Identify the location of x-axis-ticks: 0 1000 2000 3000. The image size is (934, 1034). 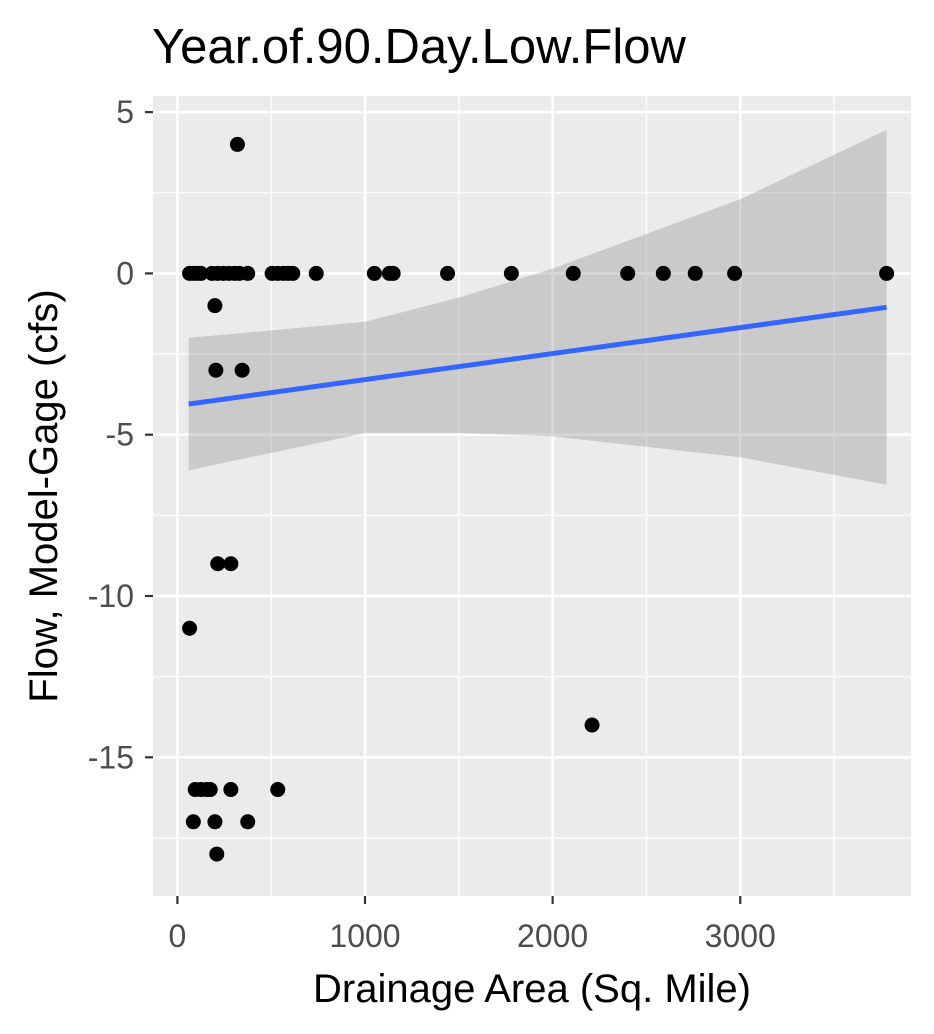
(472, 925).